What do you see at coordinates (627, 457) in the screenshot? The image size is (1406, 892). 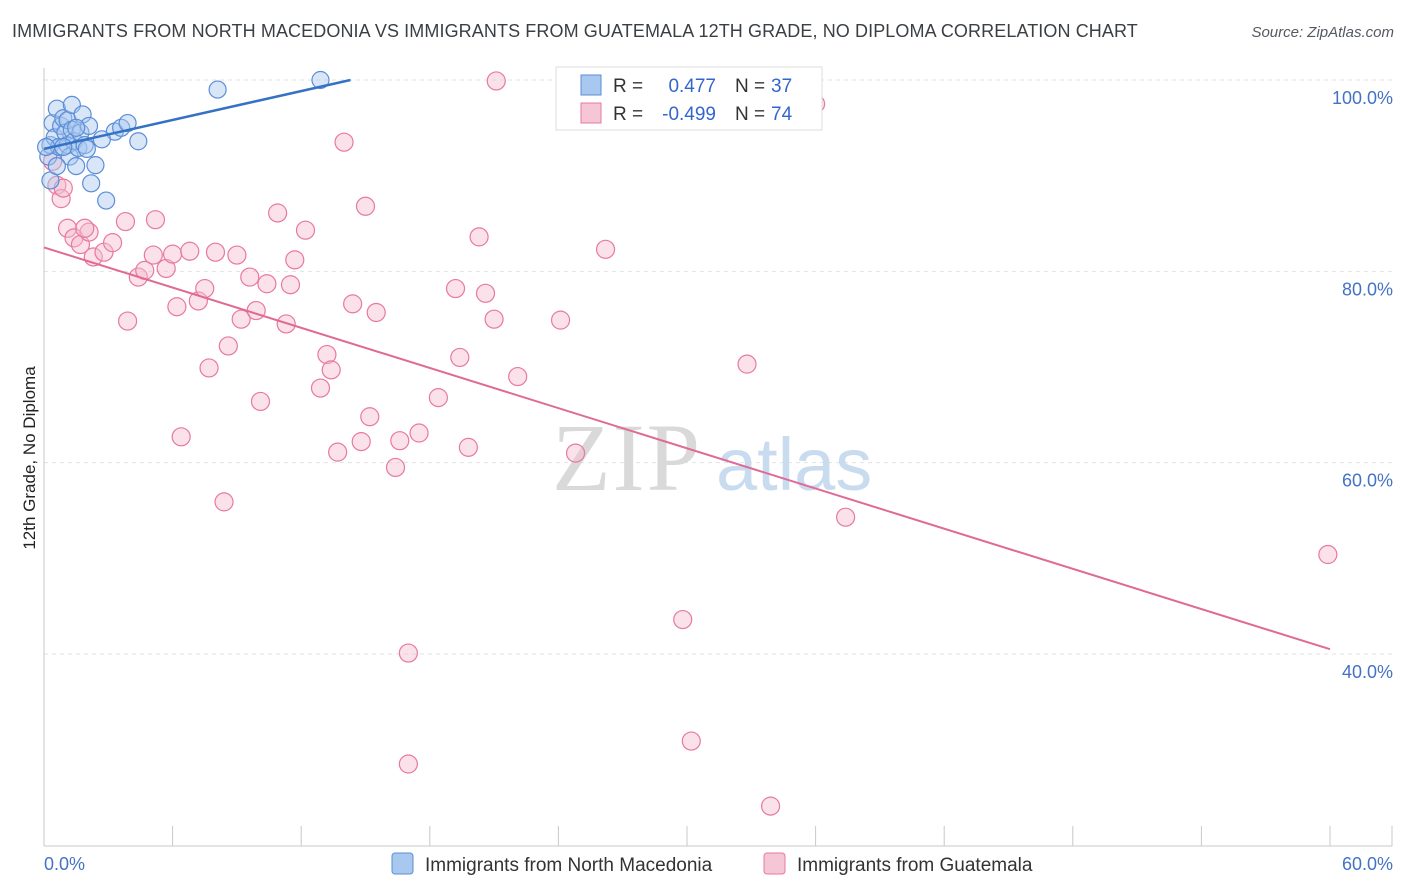 I see `watermark-zip: ZIP` at bounding box center [627, 457].